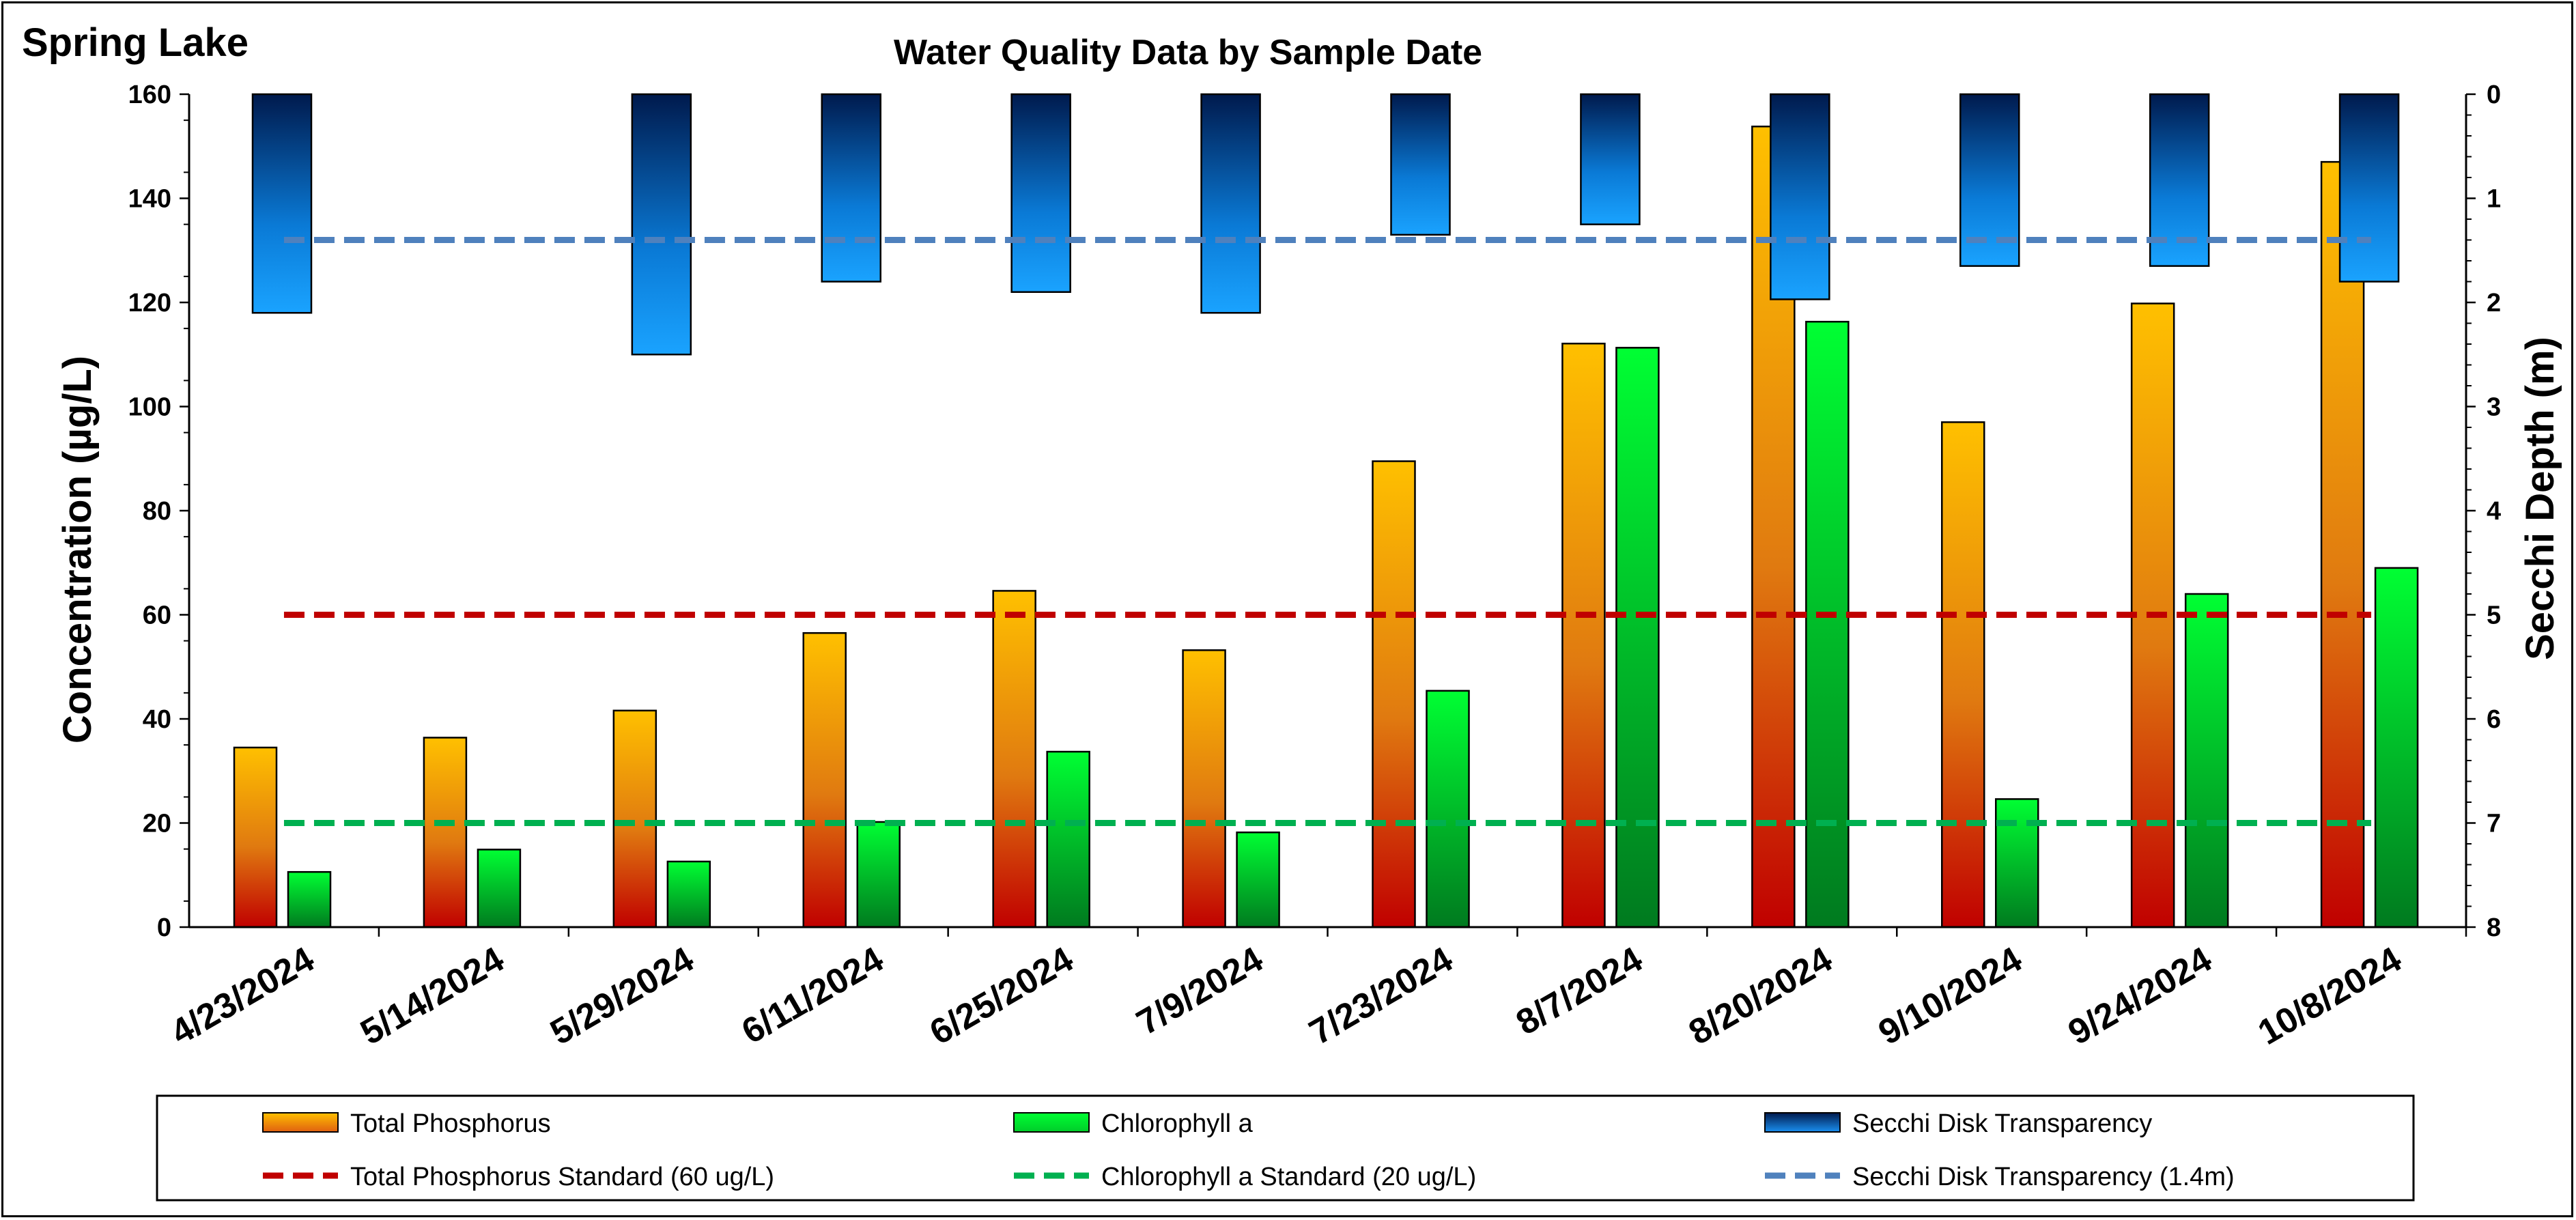 This screenshot has width=2576, height=1220. What do you see at coordinates (149, 199) in the screenshot?
I see `y-tick-label: 140` at bounding box center [149, 199].